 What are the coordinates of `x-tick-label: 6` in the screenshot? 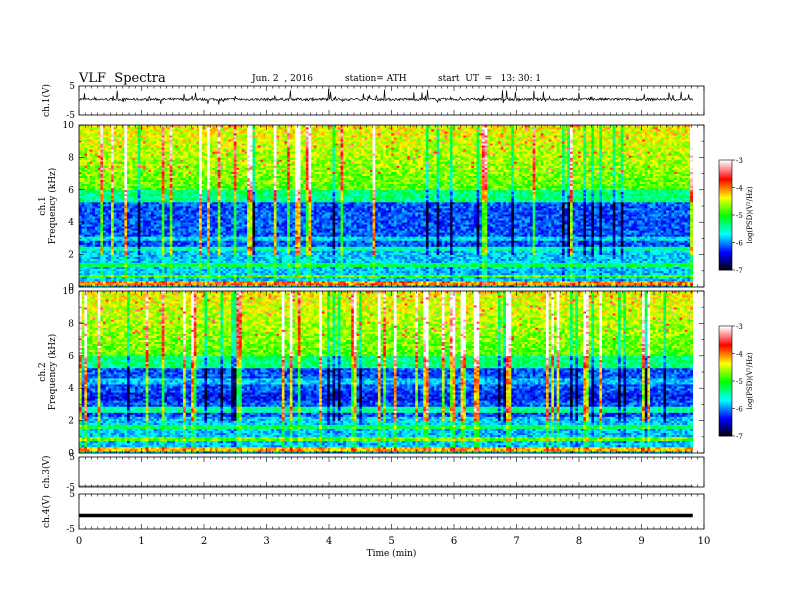 It's located at (454, 541).